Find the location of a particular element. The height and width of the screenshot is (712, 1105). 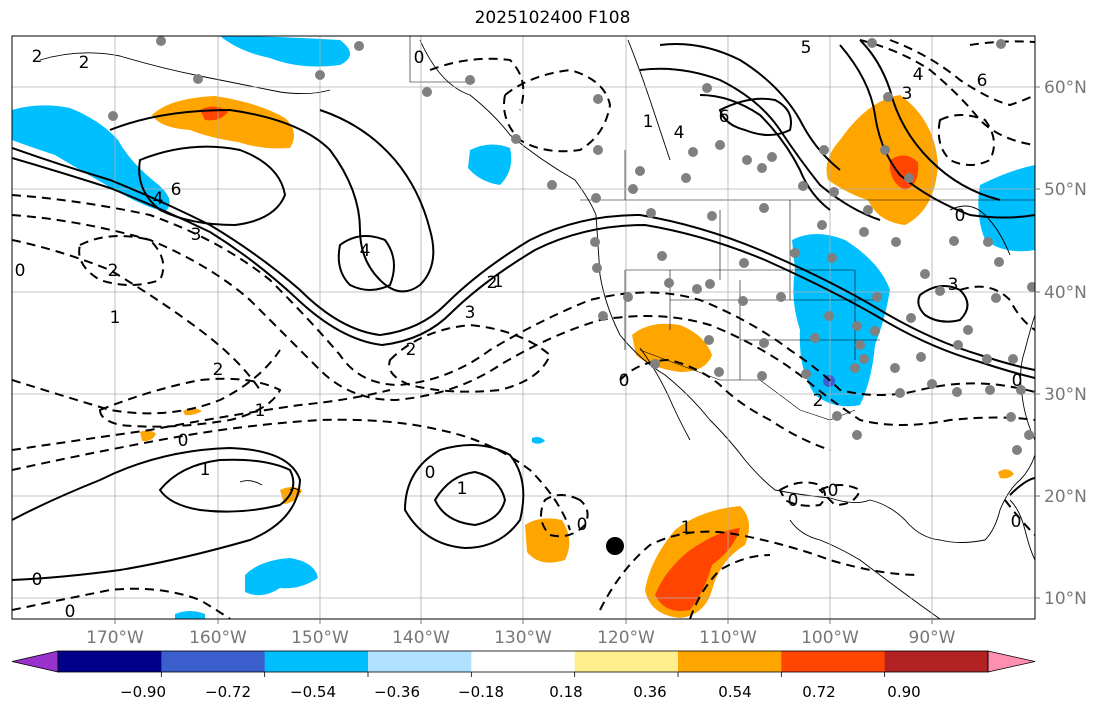

longitude-label: 170°W is located at coordinates (115, 638).